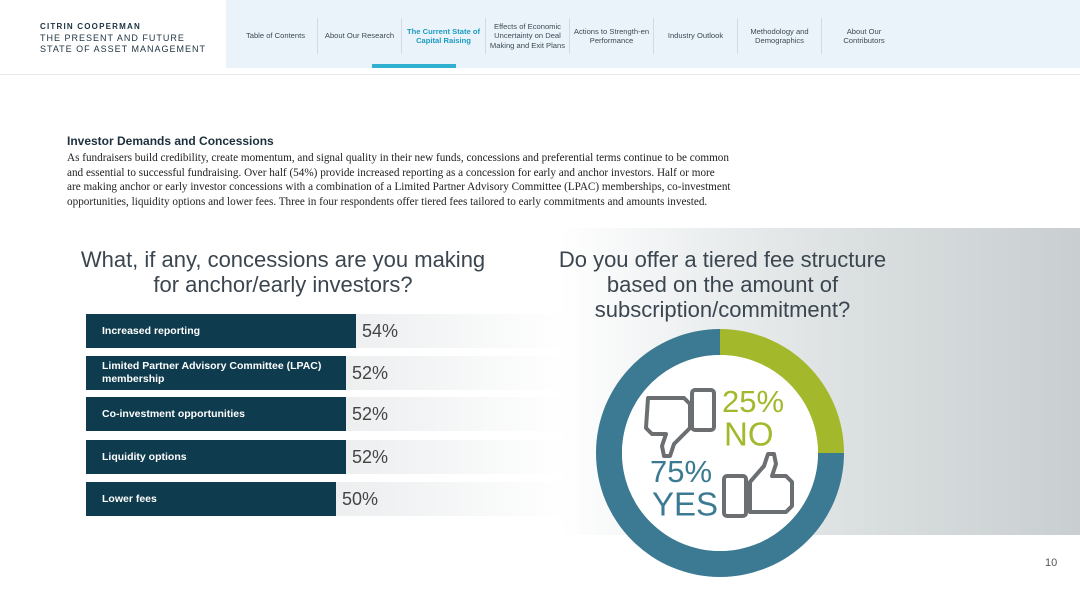 The image size is (1080, 608). What do you see at coordinates (540, 74) in the screenshot?
I see `header-rule` at bounding box center [540, 74].